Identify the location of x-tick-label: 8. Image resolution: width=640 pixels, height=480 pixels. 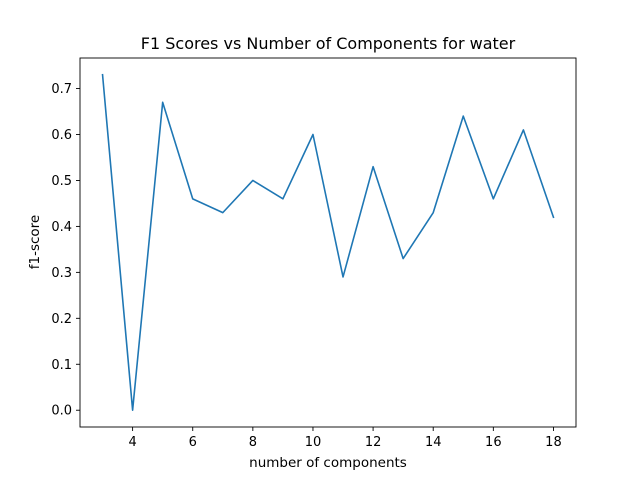
(253, 442).